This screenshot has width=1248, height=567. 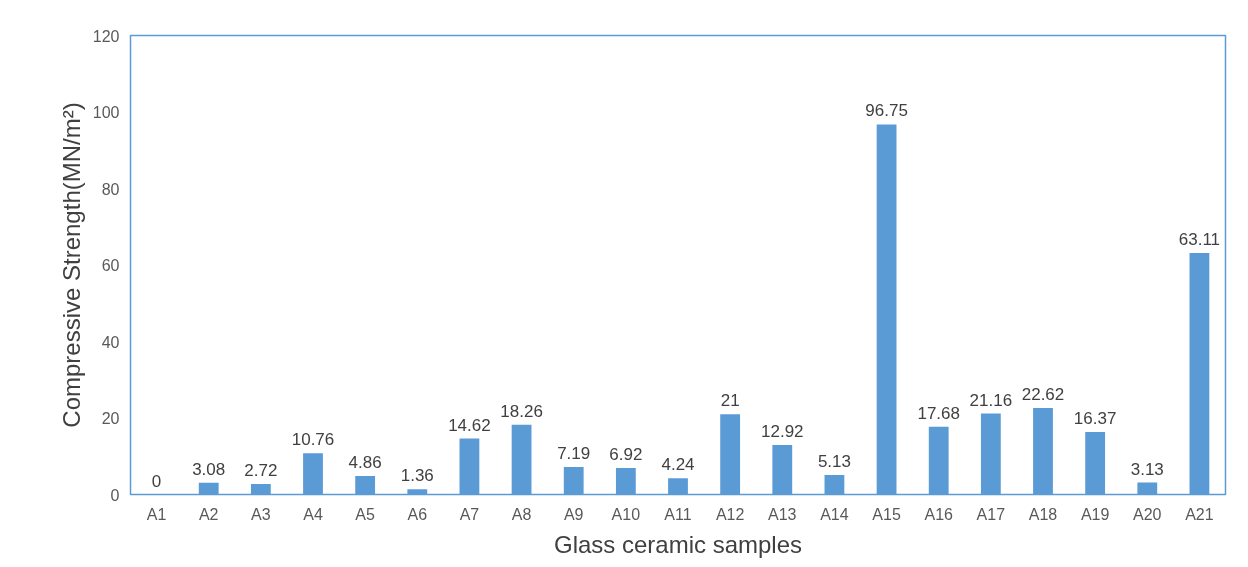 What do you see at coordinates (417, 476) in the screenshot?
I see `data-label: 1.36` at bounding box center [417, 476].